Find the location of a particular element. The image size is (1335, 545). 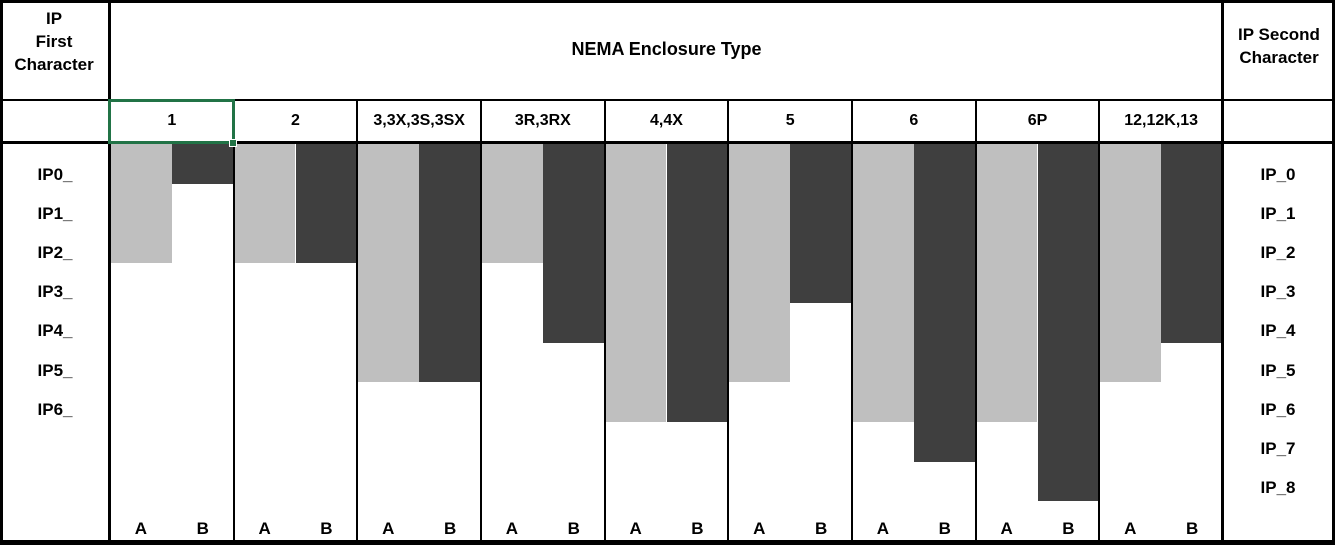

bar-b-3R,3RX is located at coordinates (573, 243).